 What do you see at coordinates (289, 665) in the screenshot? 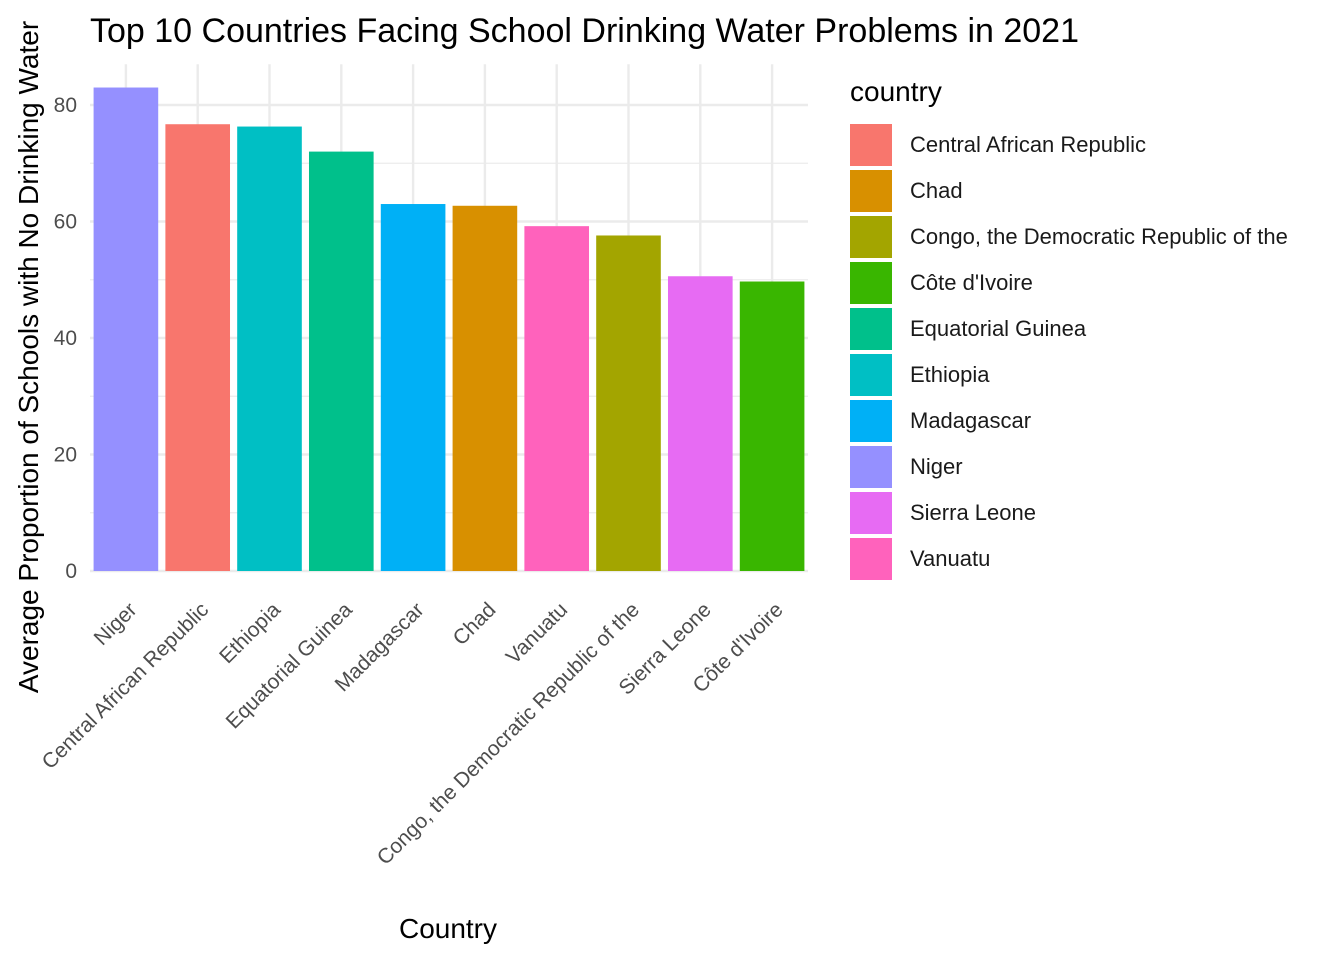
I see `x-tick-label: Equatorial Guinea` at bounding box center [289, 665].